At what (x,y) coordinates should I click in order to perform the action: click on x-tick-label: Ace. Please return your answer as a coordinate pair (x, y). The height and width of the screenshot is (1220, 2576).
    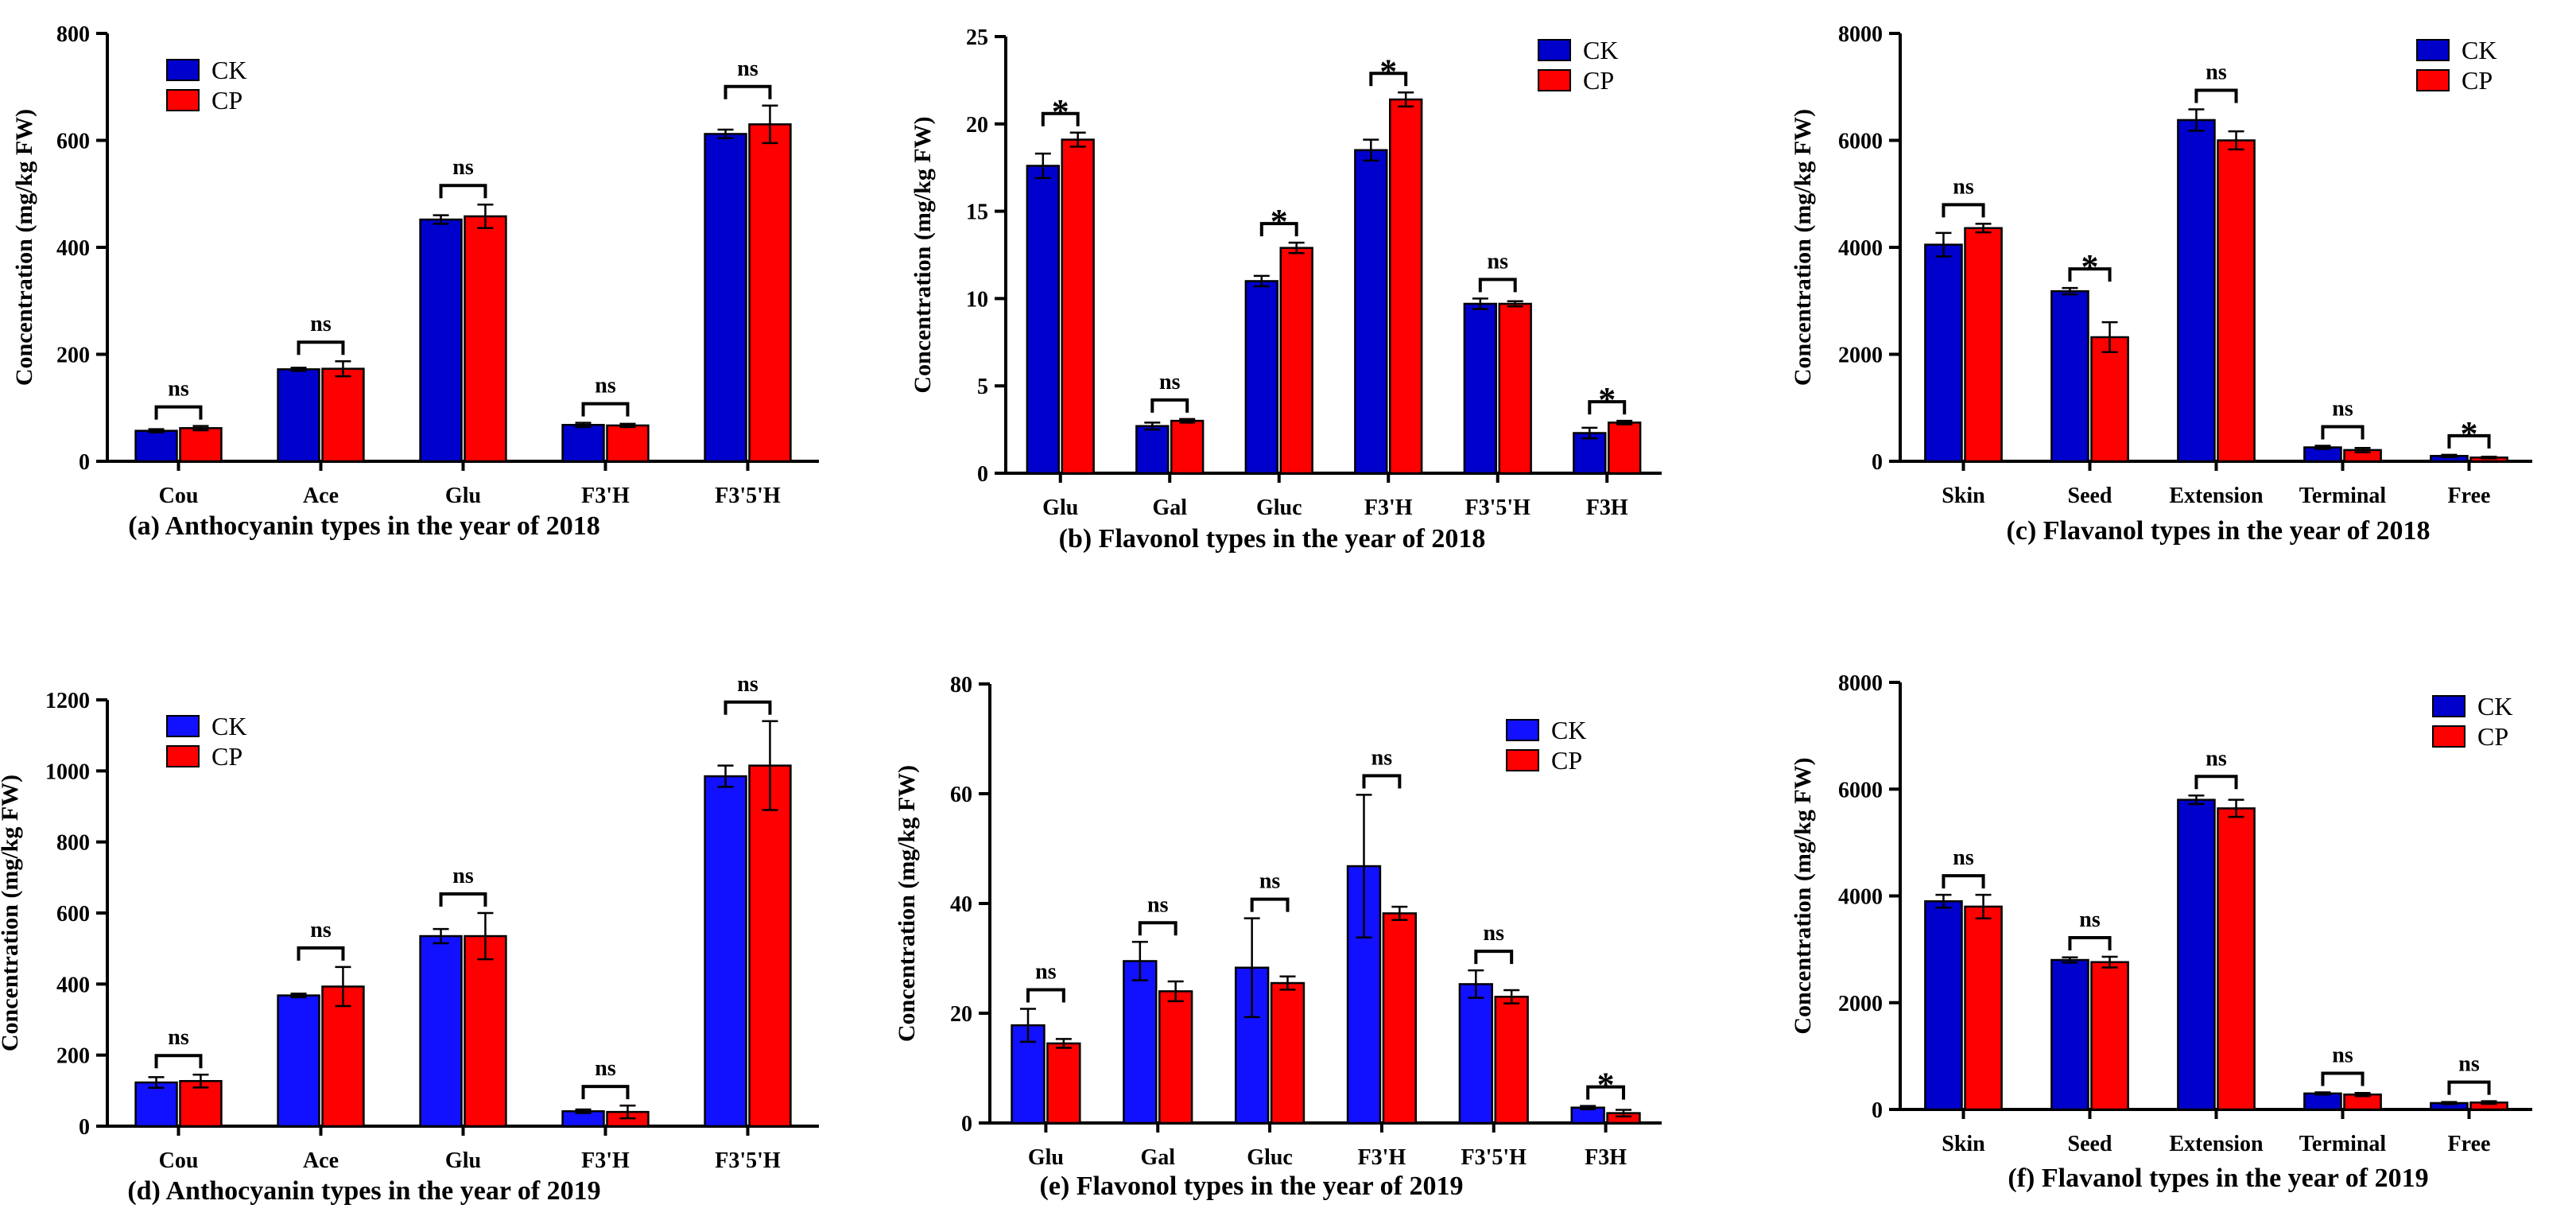
    Looking at the image, I should click on (321, 496).